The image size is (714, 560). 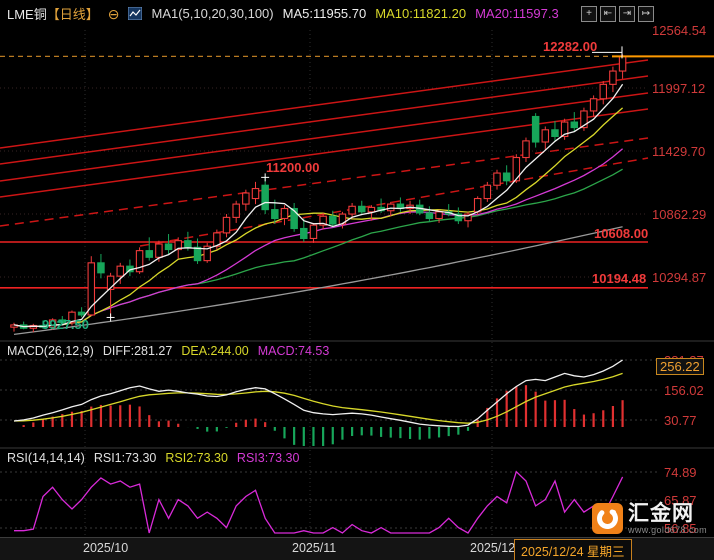 I want to click on ma10-value: MA10:11821.20, so click(x=421, y=13).